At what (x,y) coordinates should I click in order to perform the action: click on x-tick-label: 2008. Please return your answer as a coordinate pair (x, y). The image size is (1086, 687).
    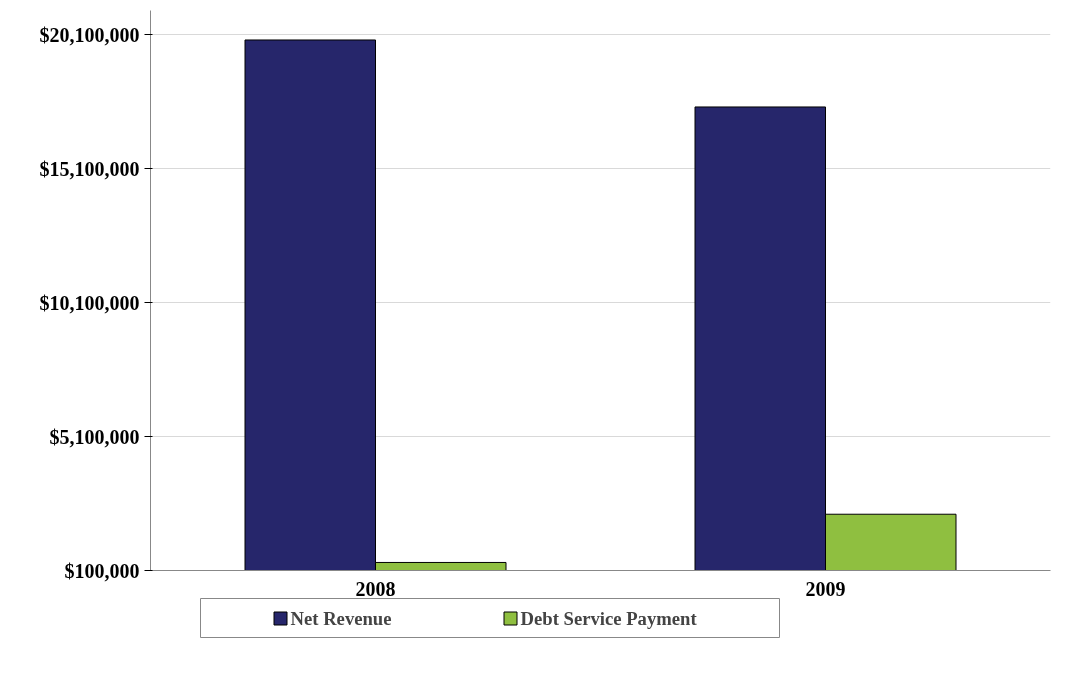
    Looking at the image, I should click on (375, 588).